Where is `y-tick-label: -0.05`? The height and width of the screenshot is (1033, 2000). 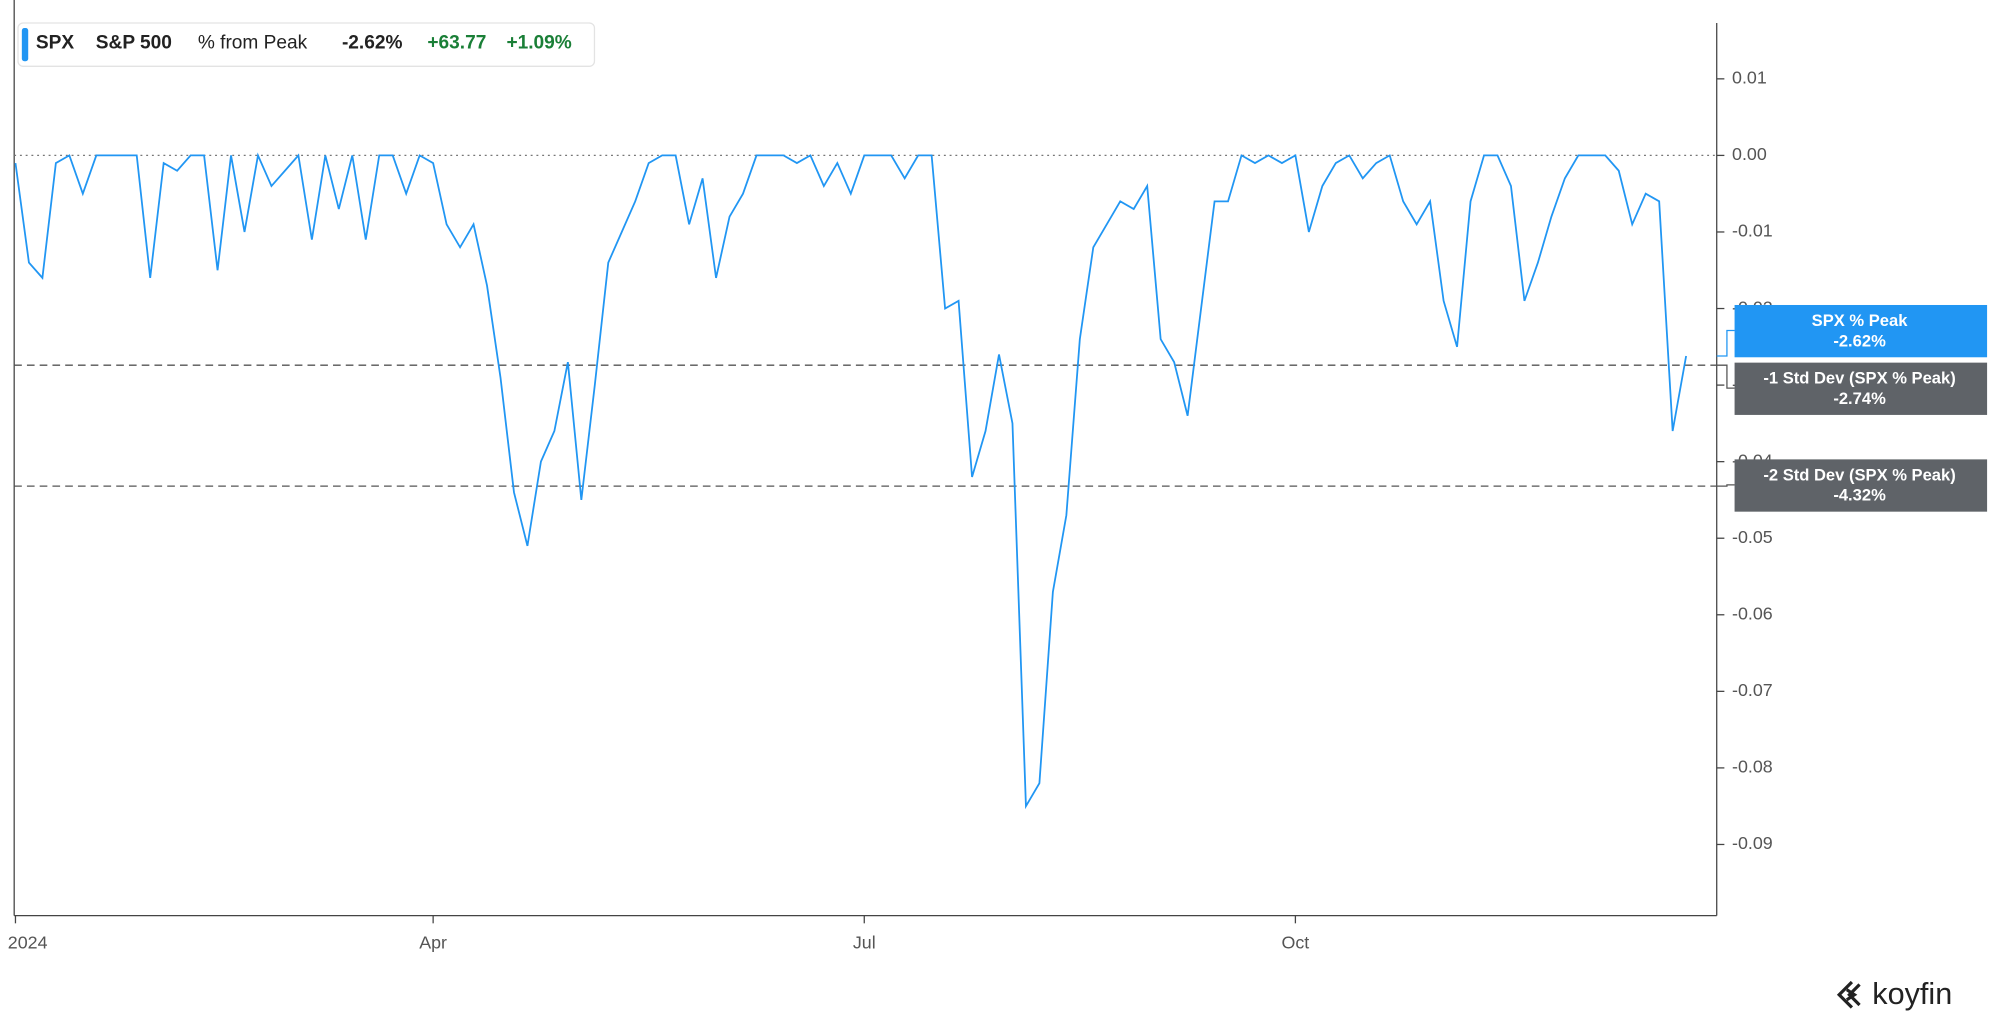 y-tick-label: -0.05 is located at coordinates (1752, 537).